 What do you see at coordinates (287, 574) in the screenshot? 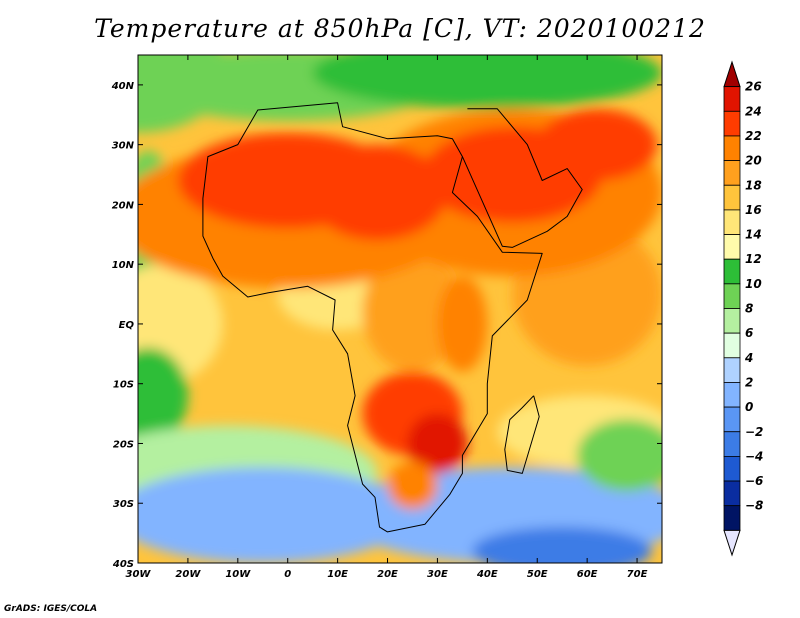
I see `lon-tick-label: 0` at bounding box center [287, 574].